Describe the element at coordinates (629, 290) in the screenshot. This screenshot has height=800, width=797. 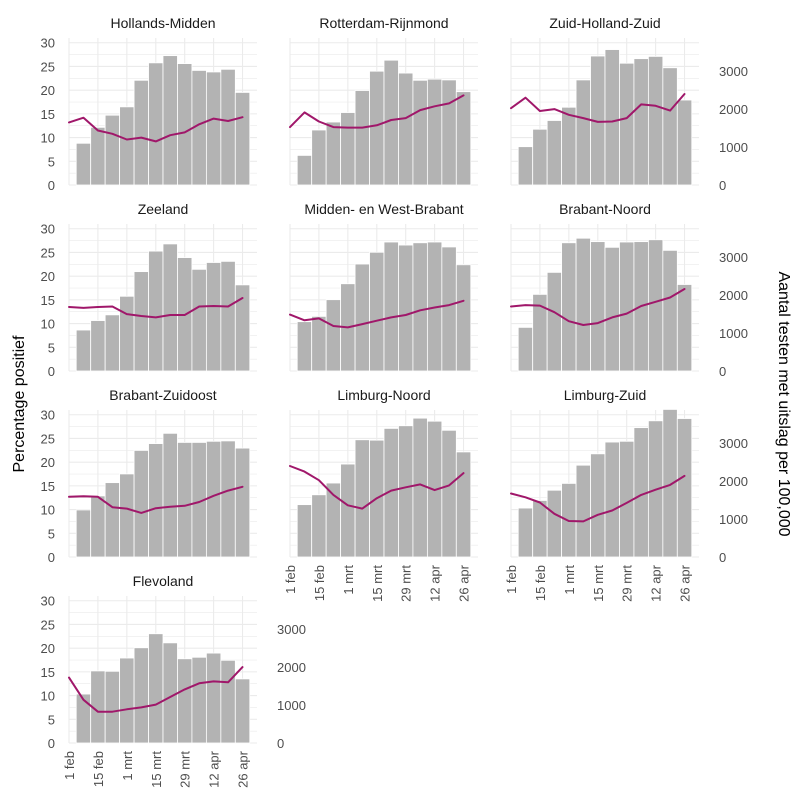
I see `facet-panel: Brabant-Noord 0 1000 2000 3000` at that location.